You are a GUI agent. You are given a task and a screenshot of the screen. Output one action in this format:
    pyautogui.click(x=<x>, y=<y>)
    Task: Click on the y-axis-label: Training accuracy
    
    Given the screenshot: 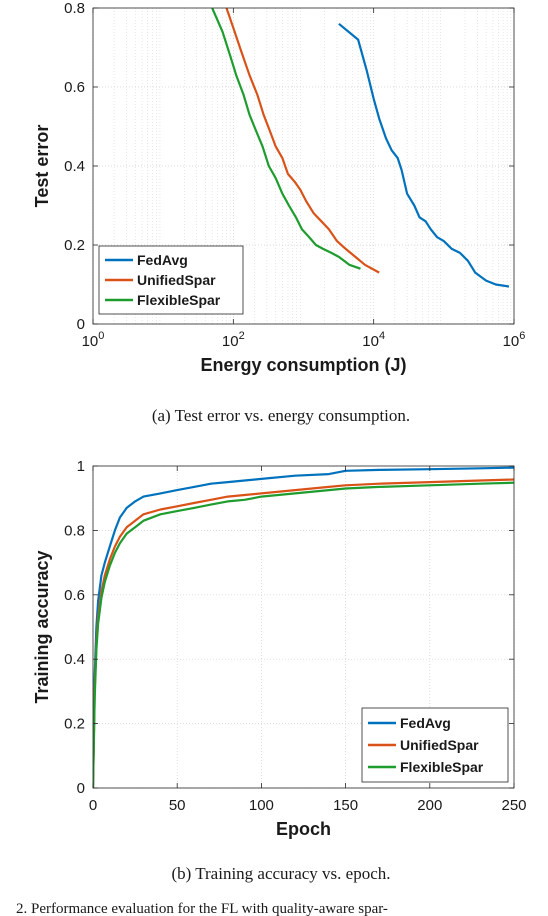 What is the action you would take?
    pyautogui.click(x=42, y=626)
    